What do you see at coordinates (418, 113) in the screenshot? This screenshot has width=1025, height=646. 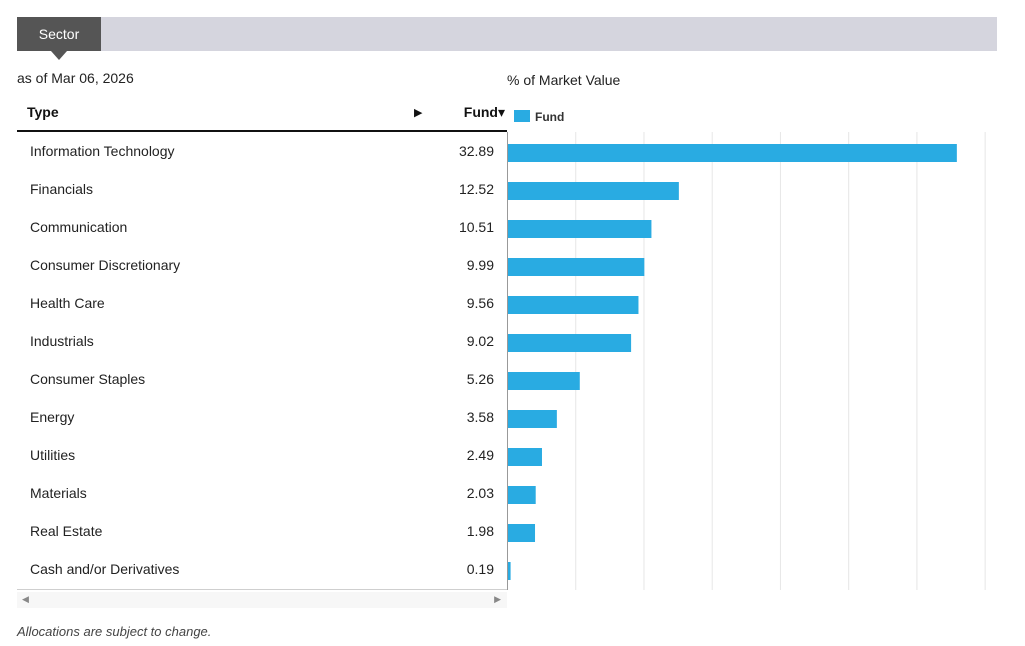 I see `sort-arrow-icon: ▶` at bounding box center [418, 113].